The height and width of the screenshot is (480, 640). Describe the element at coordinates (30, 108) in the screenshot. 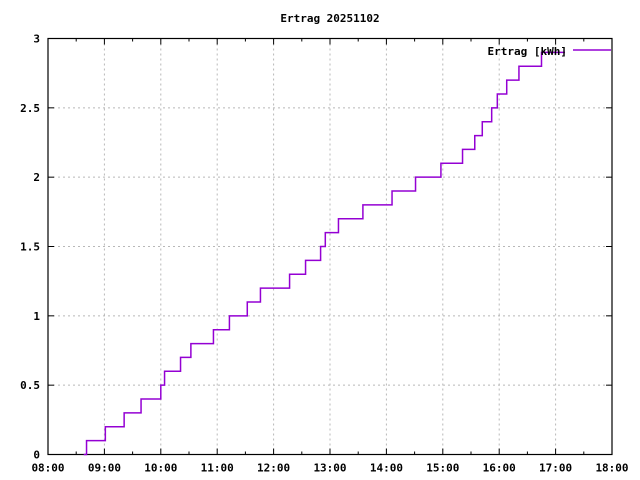

I see `y-tick-label: 2.5` at that location.